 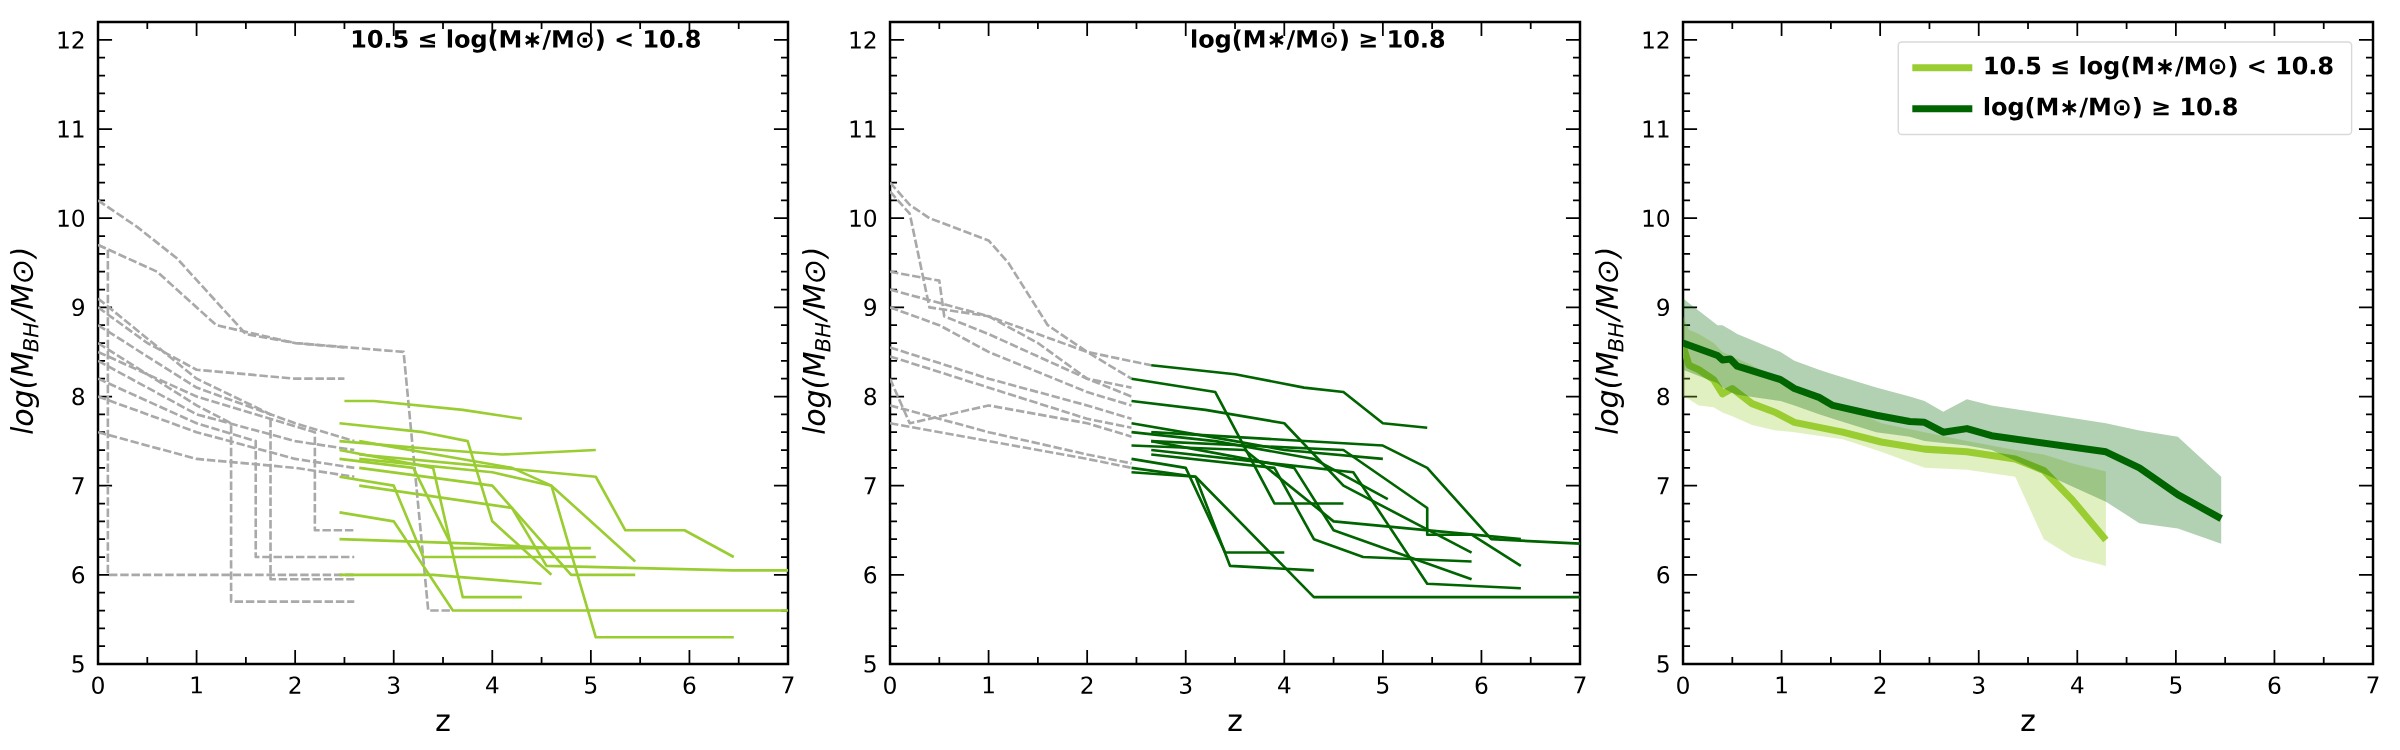 I want to click on chart-title: 10.5 ≤ log(M∗/M⊙) < 10.8, so click(x=526, y=41).